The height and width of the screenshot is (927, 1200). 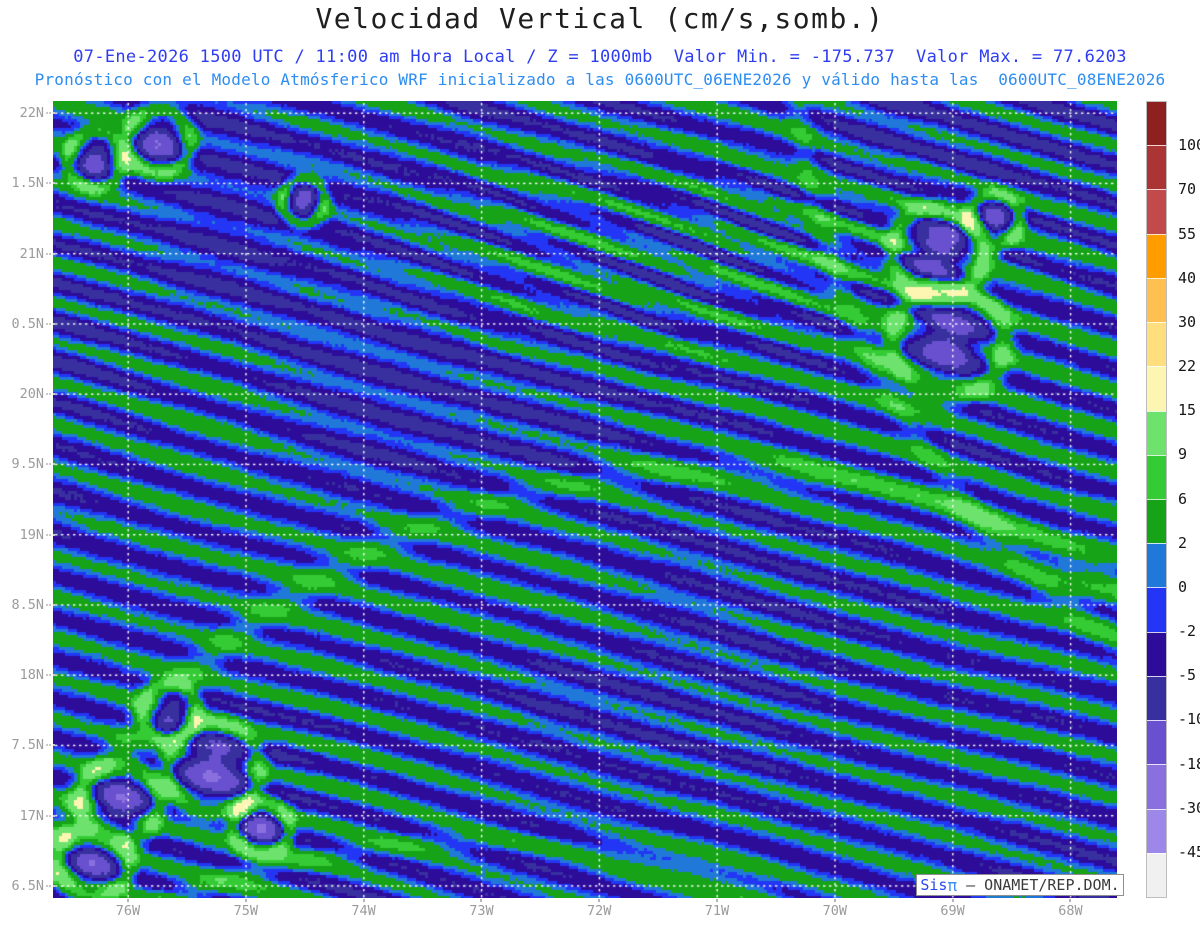 I want to click on x-axis-label: 74W, so click(x=363, y=911).